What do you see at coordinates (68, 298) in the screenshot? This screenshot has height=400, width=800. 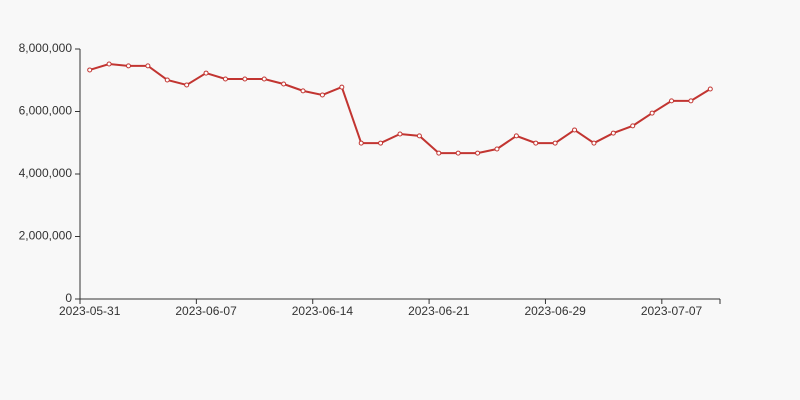 I see `y-tick-label: 0` at bounding box center [68, 298].